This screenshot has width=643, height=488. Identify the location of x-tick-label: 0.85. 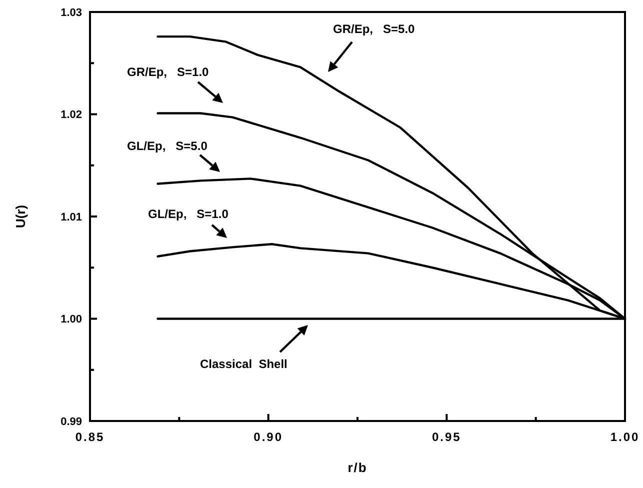
(90, 437).